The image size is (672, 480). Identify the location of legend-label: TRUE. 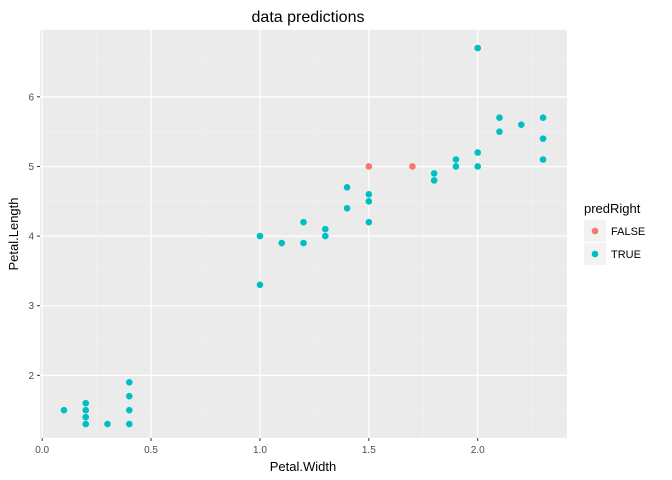
(626, 255).